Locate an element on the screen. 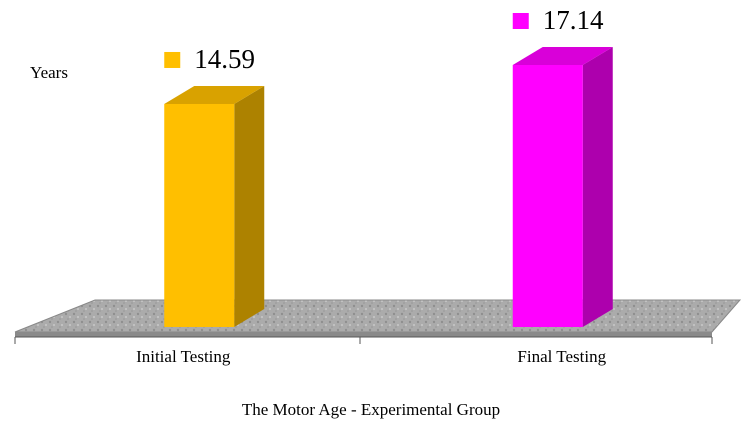  floor-edge is located at coordinates (363, 334).